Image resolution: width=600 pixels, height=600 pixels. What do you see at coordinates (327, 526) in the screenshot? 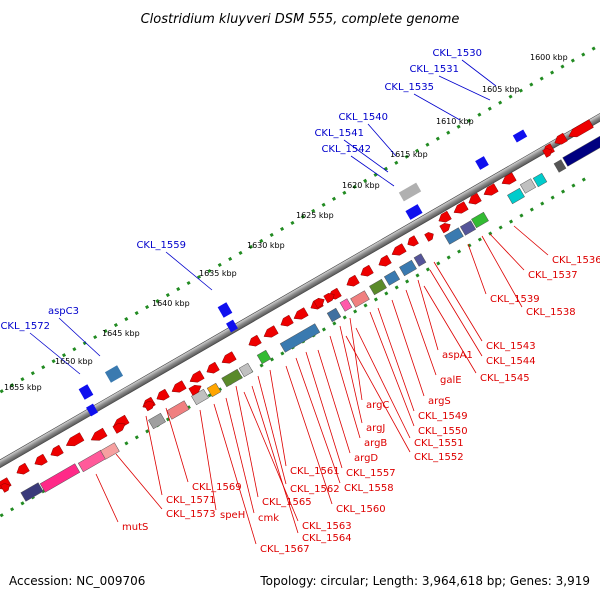
I see `gene-label-bottom: CKL_1563` at bounding box center [327, 526].